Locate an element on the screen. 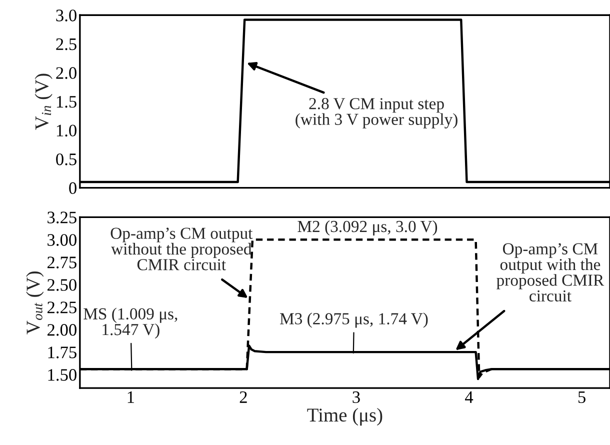  y-tick-label: 3.0 is located at coordinates (66, 16).